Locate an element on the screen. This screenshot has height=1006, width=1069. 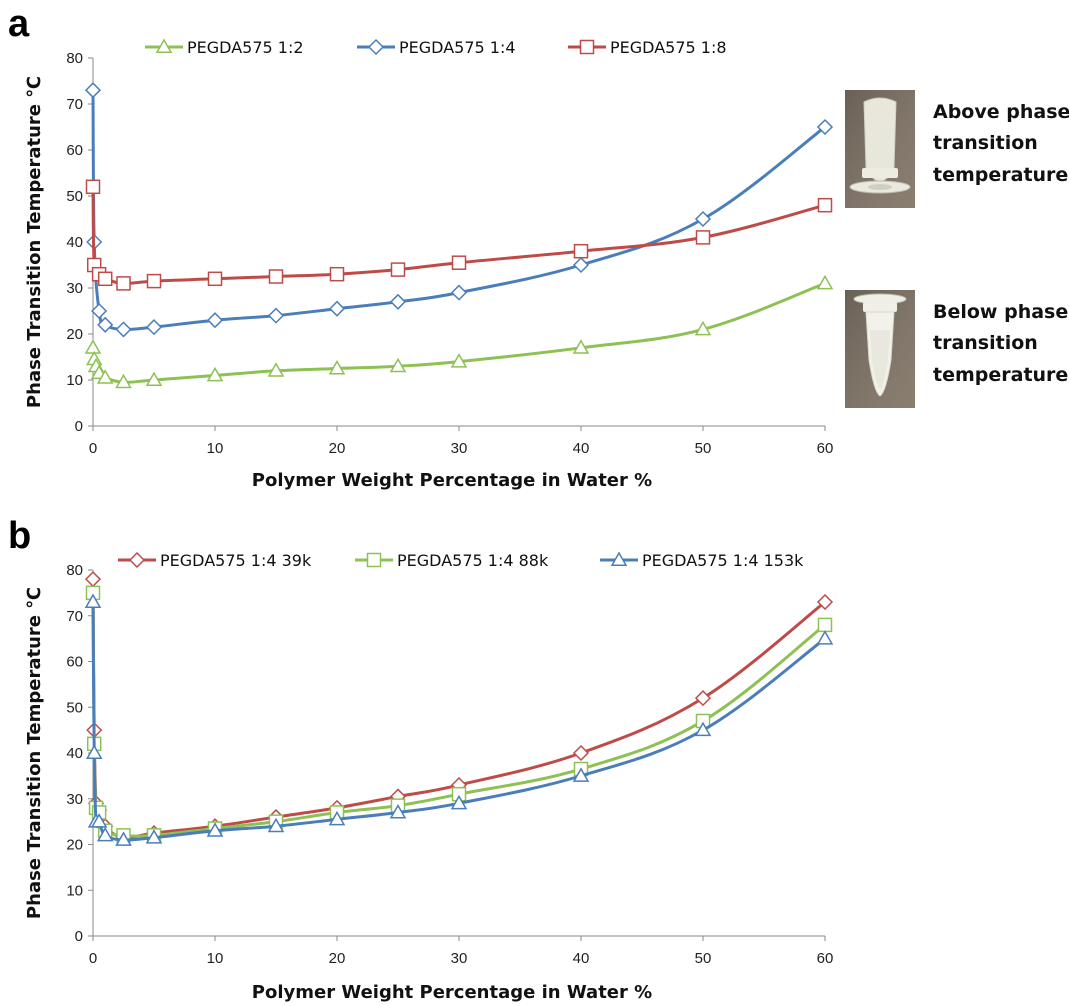
x-tick-label: 30 is located at coordinates (459, 958).